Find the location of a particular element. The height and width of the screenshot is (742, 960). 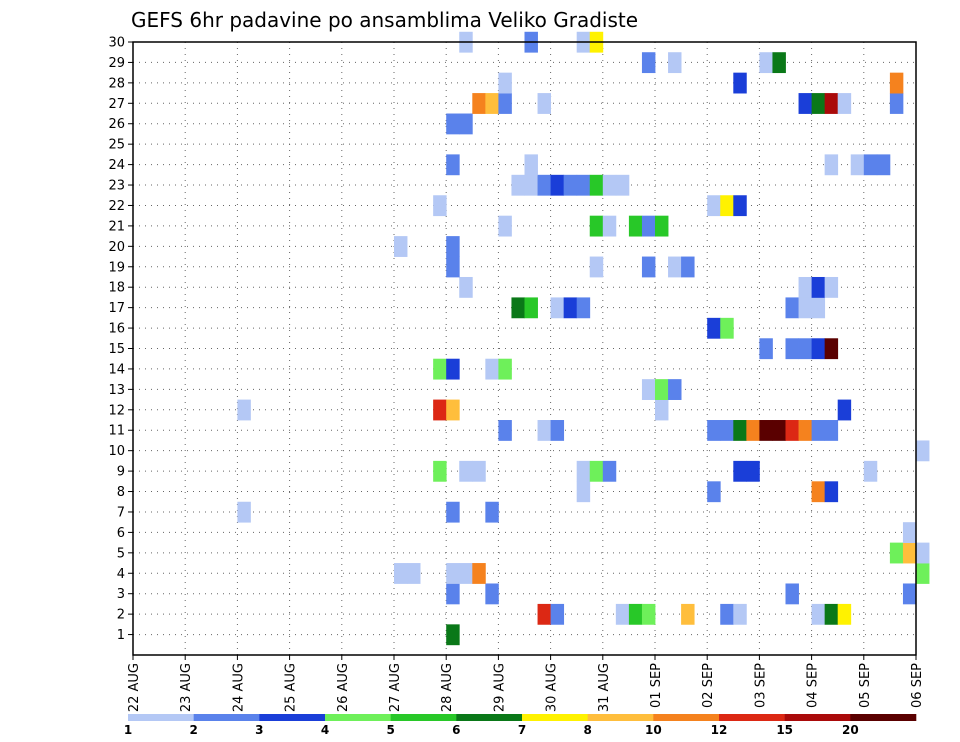

legend-label: 2 is located at coordinates (193, 730).